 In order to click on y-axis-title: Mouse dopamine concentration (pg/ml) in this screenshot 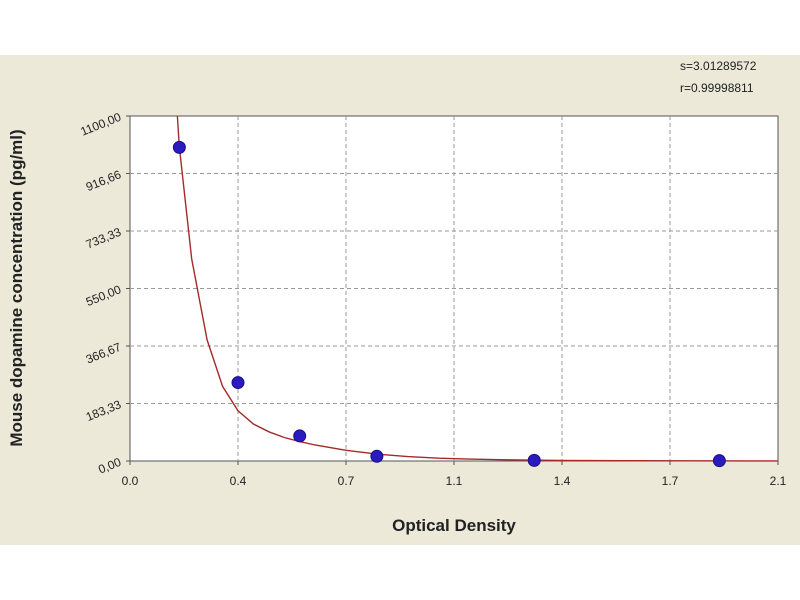, I will do `click(16, 287)`.